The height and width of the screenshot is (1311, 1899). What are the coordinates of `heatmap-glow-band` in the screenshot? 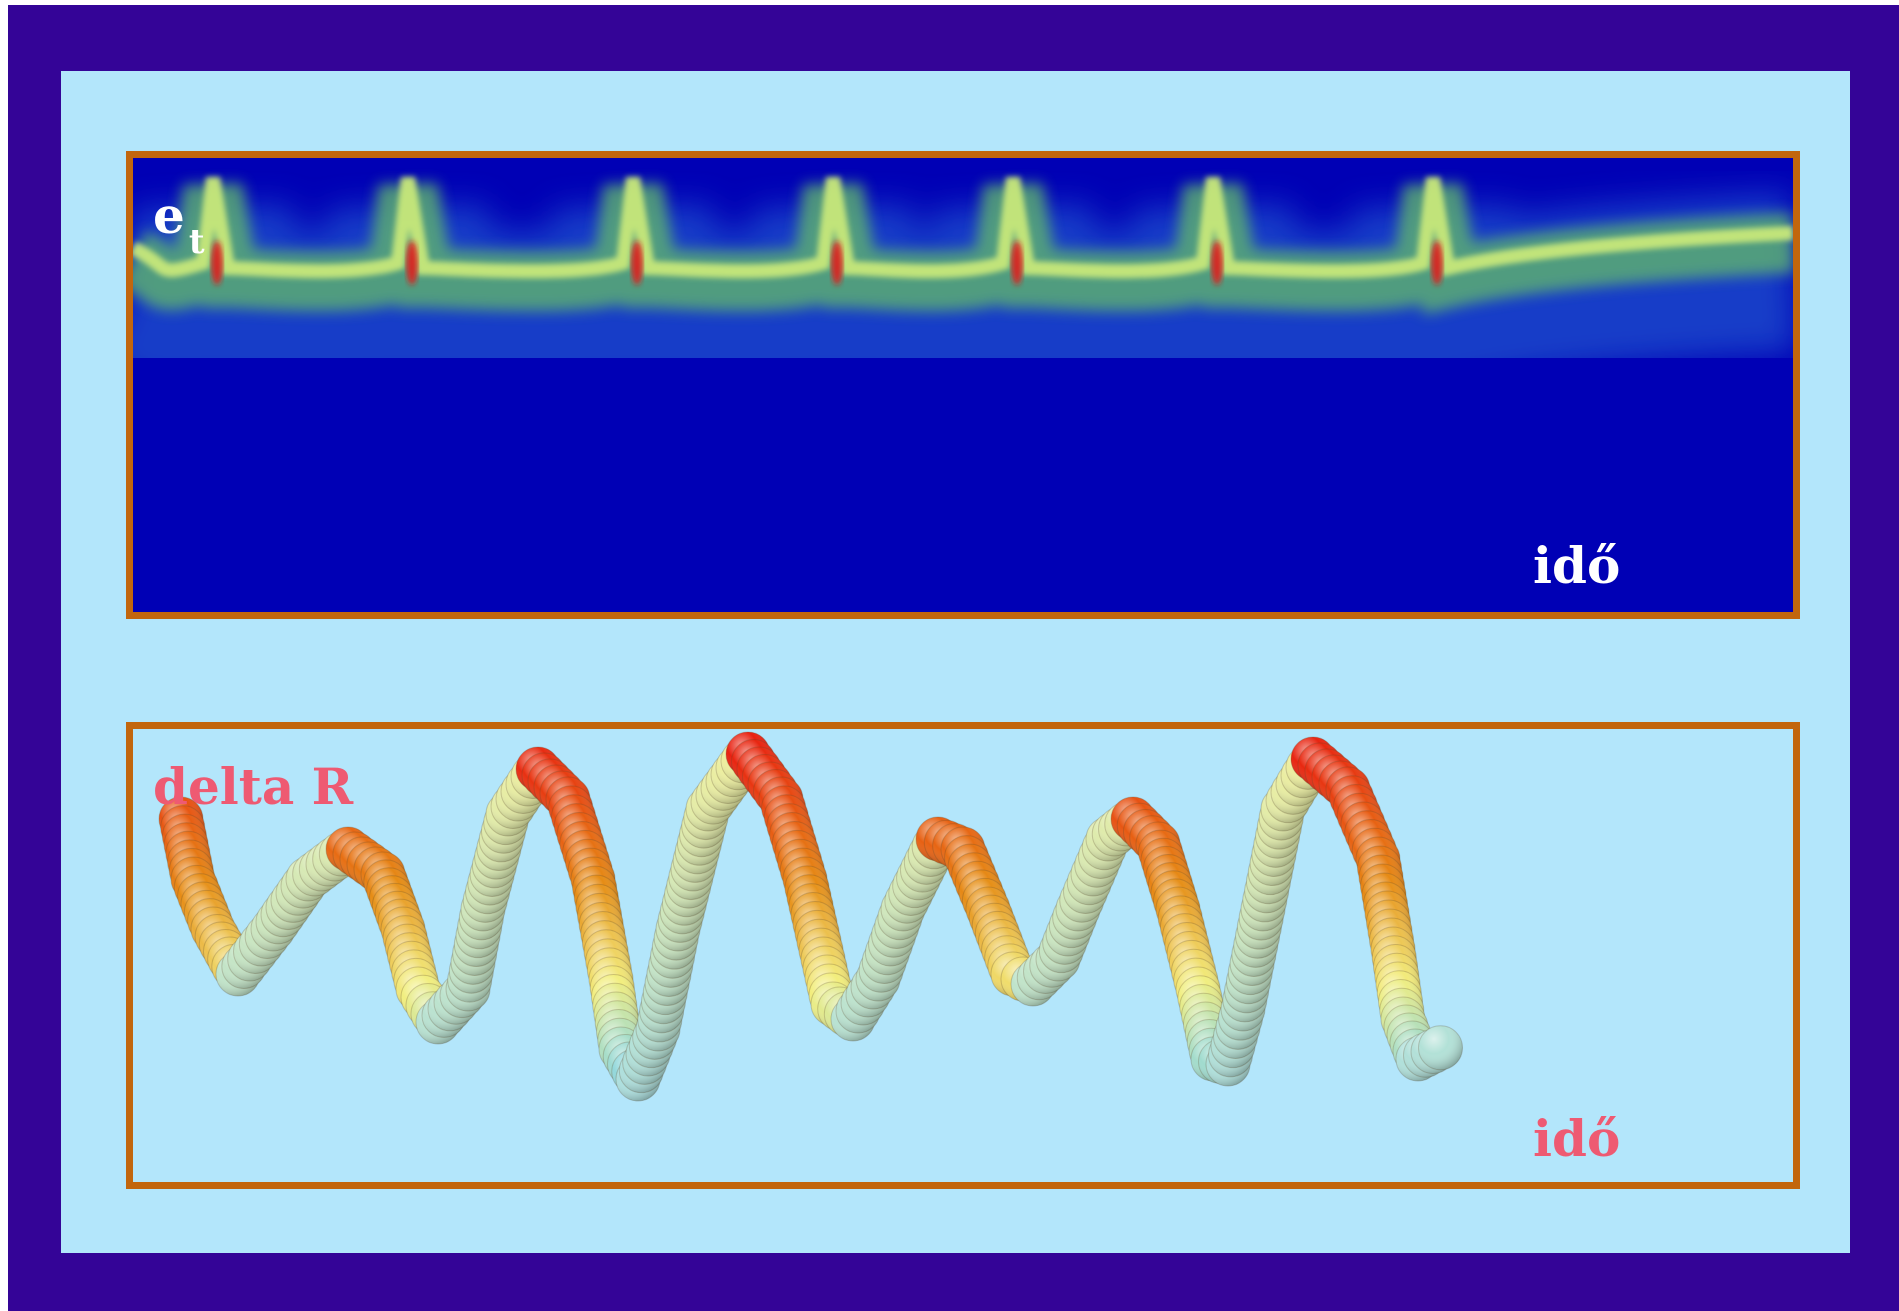 It's located at (963, 294).